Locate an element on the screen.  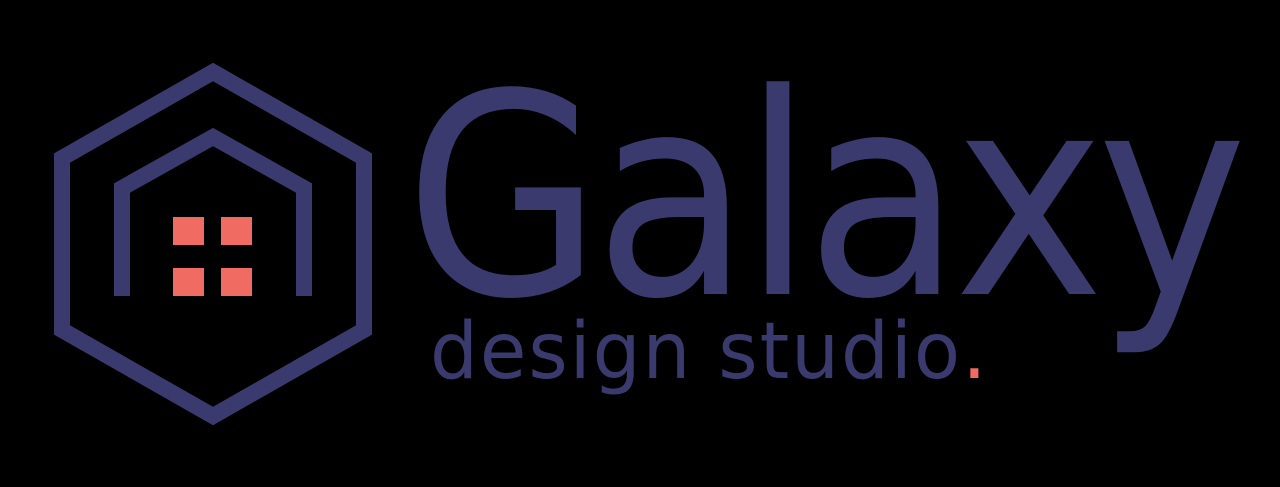
house-outline is located at coordinates (213, 211).